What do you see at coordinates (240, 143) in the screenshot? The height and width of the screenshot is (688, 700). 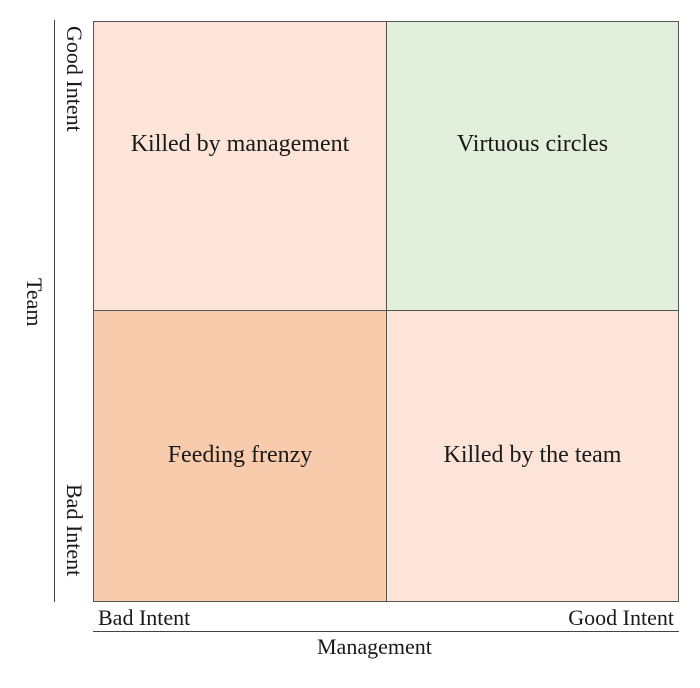 I see `quadrant-top-left-label: Killed by management` at bounding box center [240, 143].